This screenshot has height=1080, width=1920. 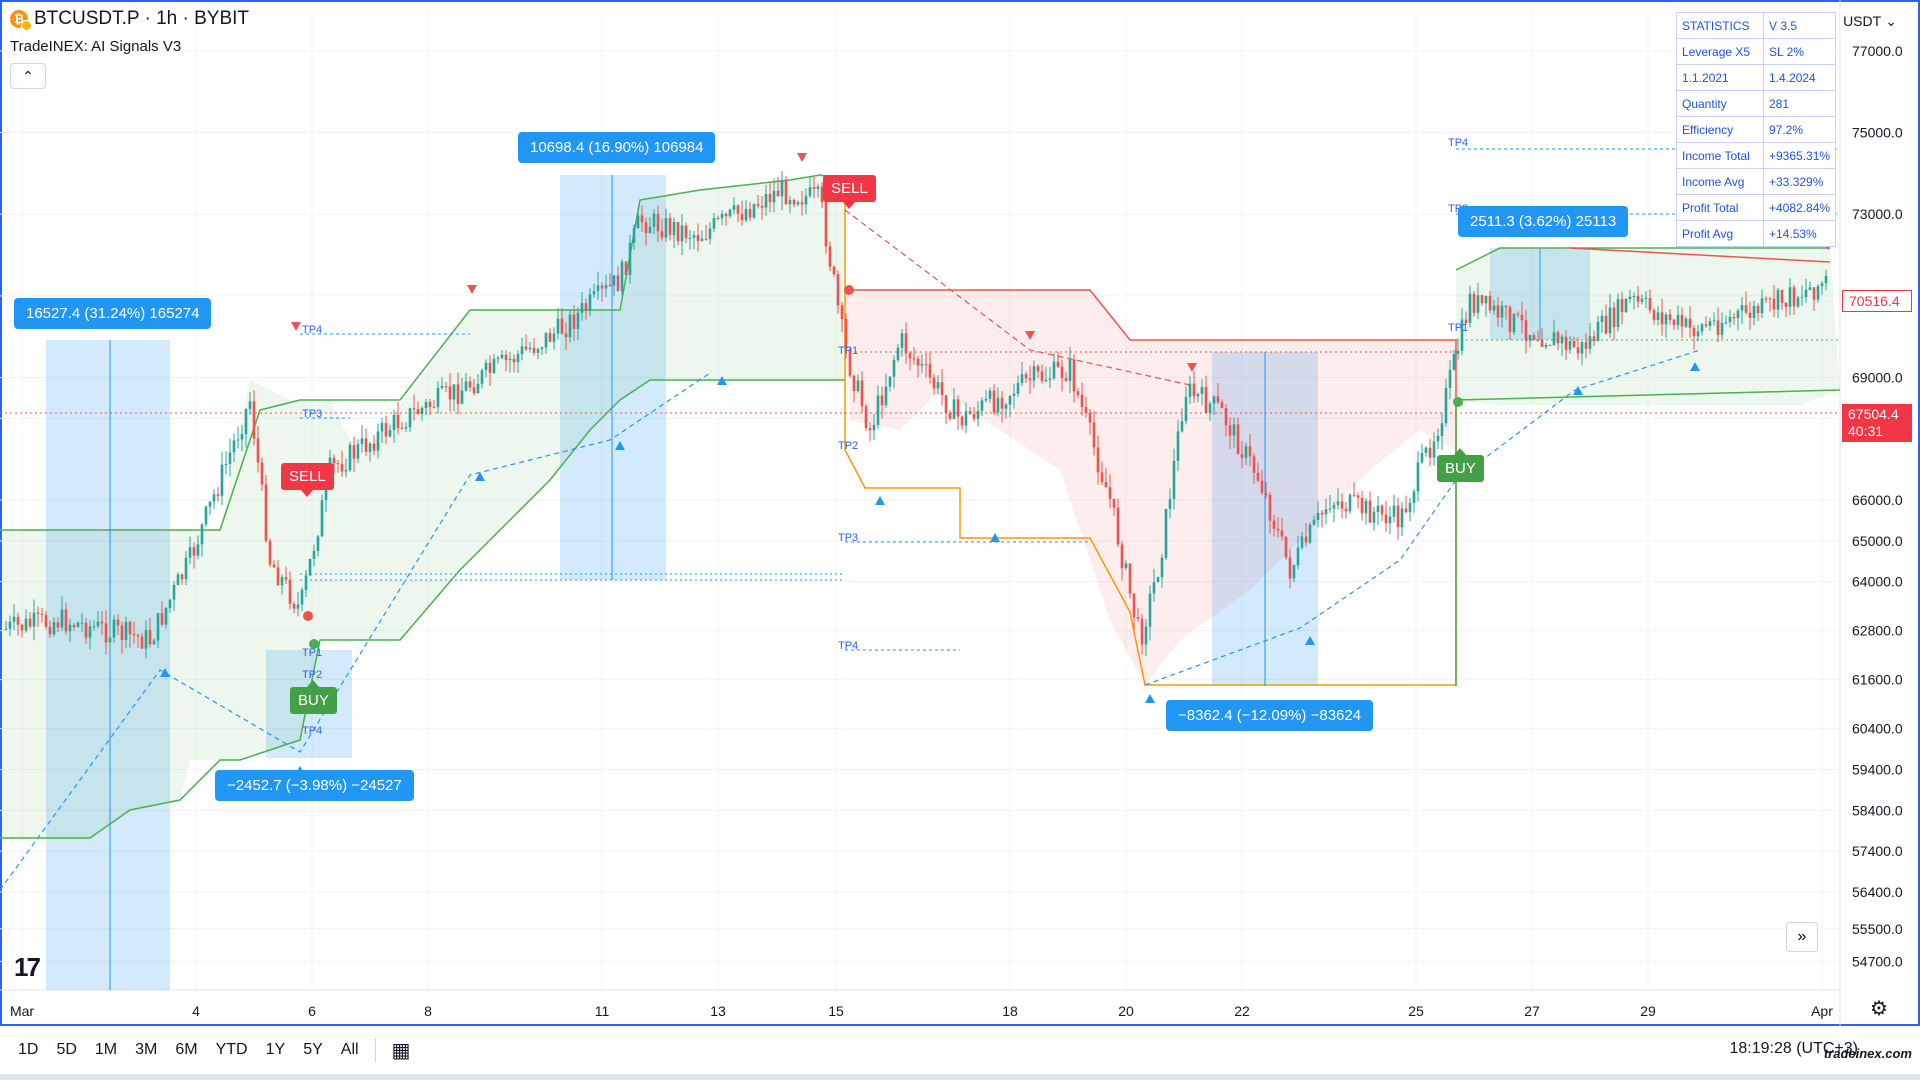 I want to click on symbol-title: BTCUSDT.P · 1h · BYBIT, so click(x=142, y=18).